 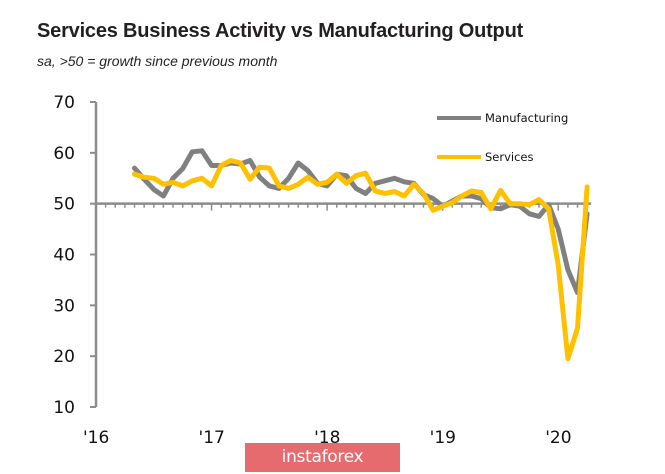 I want to click on y-tick-label: 30, so click(x=64, y=306).